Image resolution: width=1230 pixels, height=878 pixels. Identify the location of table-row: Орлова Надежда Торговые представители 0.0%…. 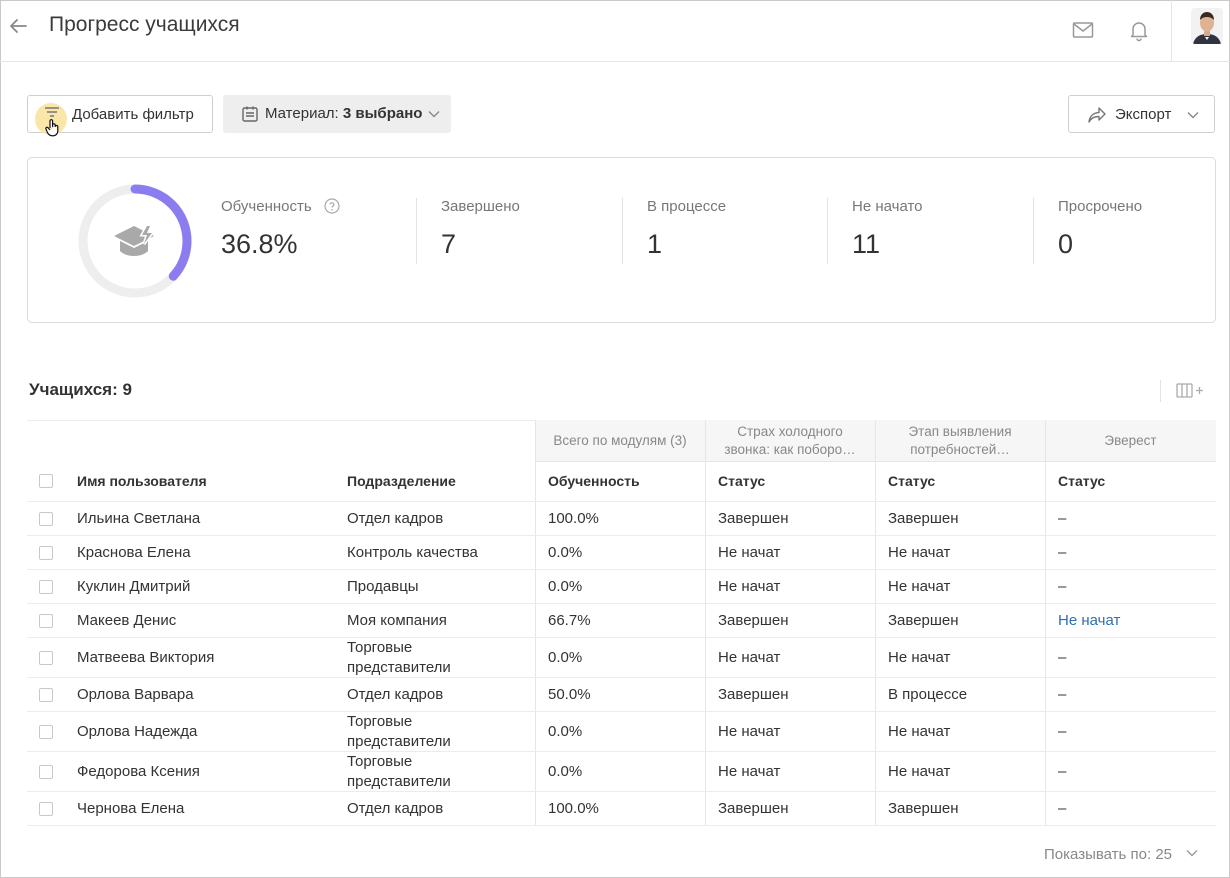
(621, 732).